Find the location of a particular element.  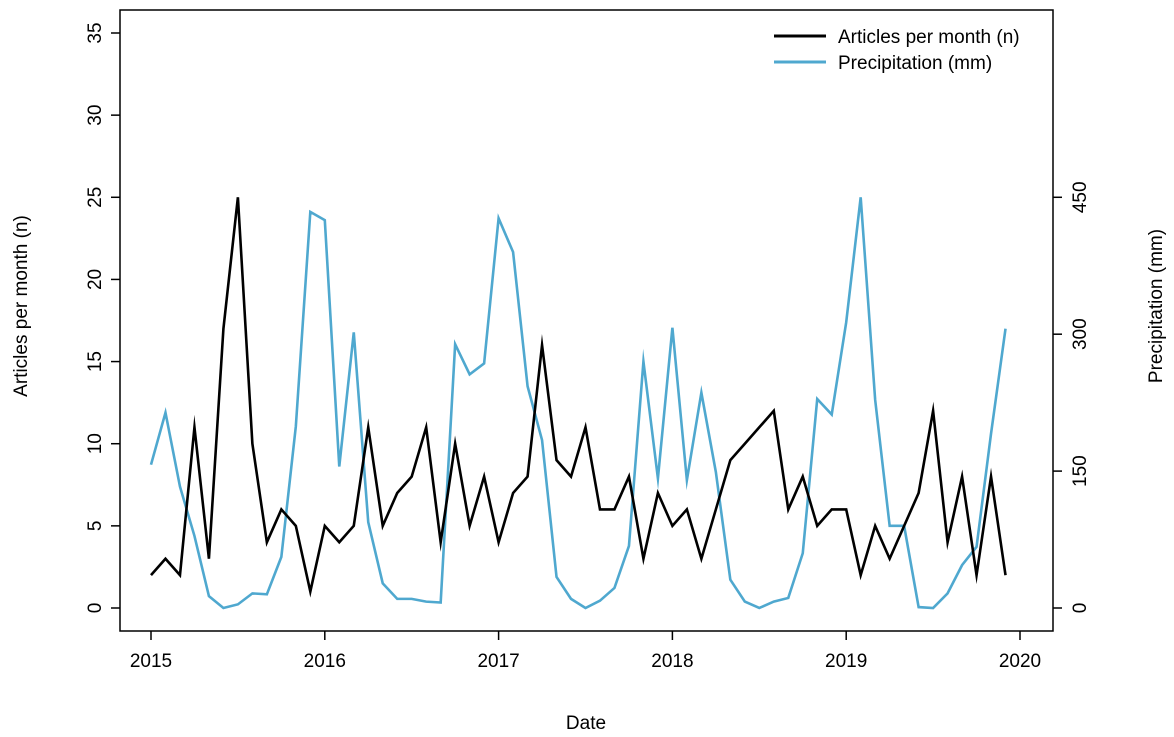

x-tick-label: 2015 is located at coordinates (151, 661).